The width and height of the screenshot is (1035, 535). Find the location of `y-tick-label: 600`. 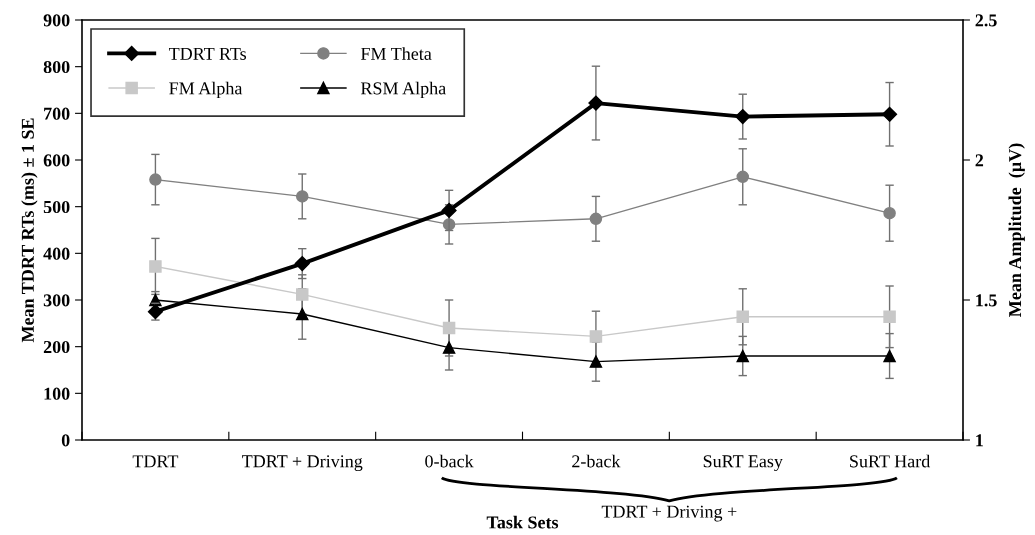

y-tick-label: 600 is located at coordinates (56, 160).